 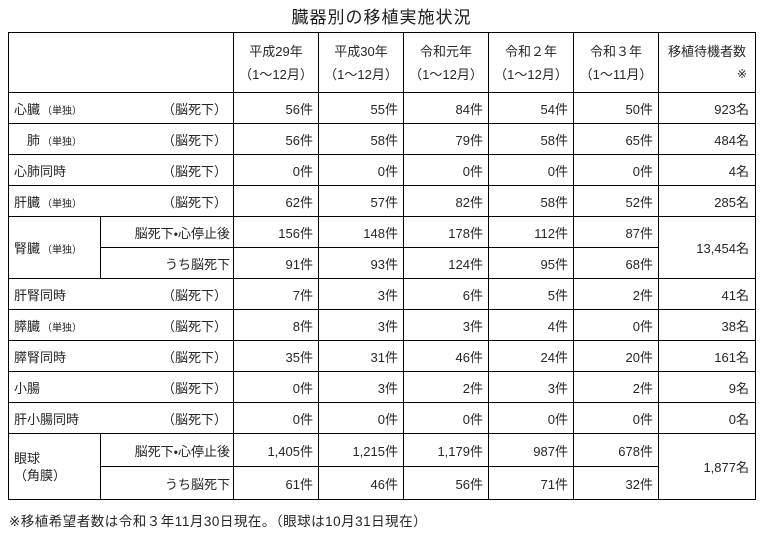 What do you see at coordinates (121, 139) in the screenshot?
I see `organ-cell: 肺（単独） （脳死下）` at bounding box center [121, 139].